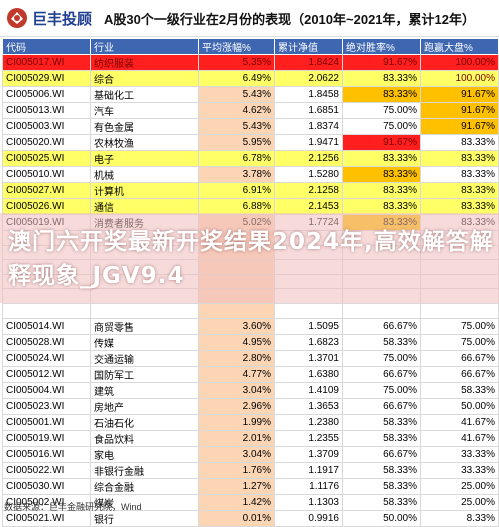  What do you see at coordinates (73, 507) in the screenshot?
I see `source-note: 数据来源：巨丰金融研究院，Wind` at bounding box center [73, 507].